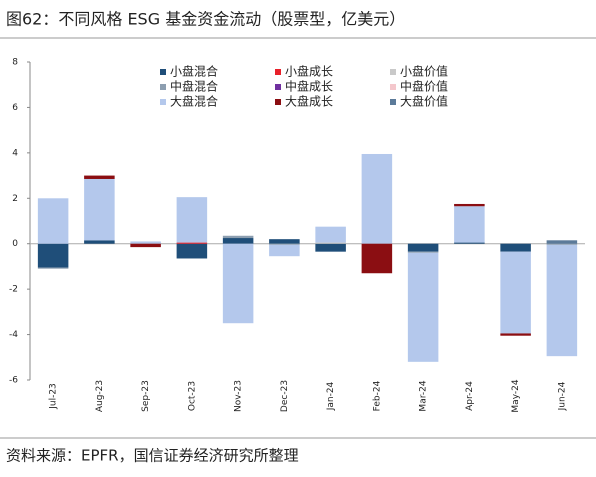  What do you see at coordinates (192, 396) in the screenshot?
I see `x-tick-label: Oct-23` at bounding box center [192, 396].